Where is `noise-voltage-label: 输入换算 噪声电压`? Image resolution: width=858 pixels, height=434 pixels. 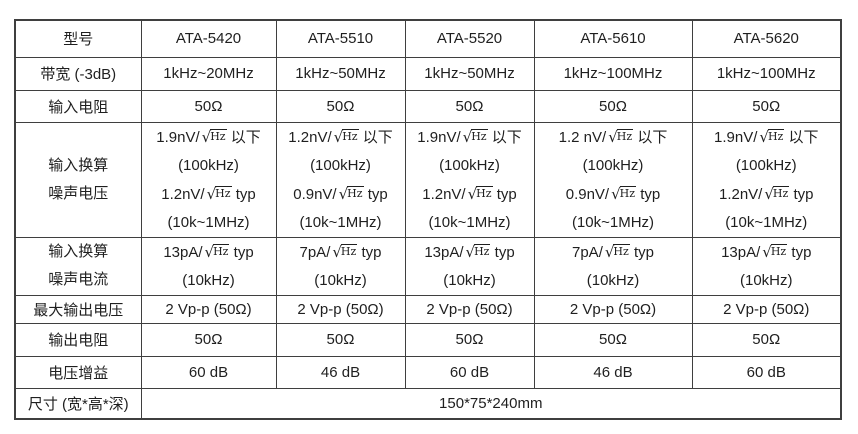
noise-voltage-label: 输入换算 噪声电压 is located at coordinates (78, 179).